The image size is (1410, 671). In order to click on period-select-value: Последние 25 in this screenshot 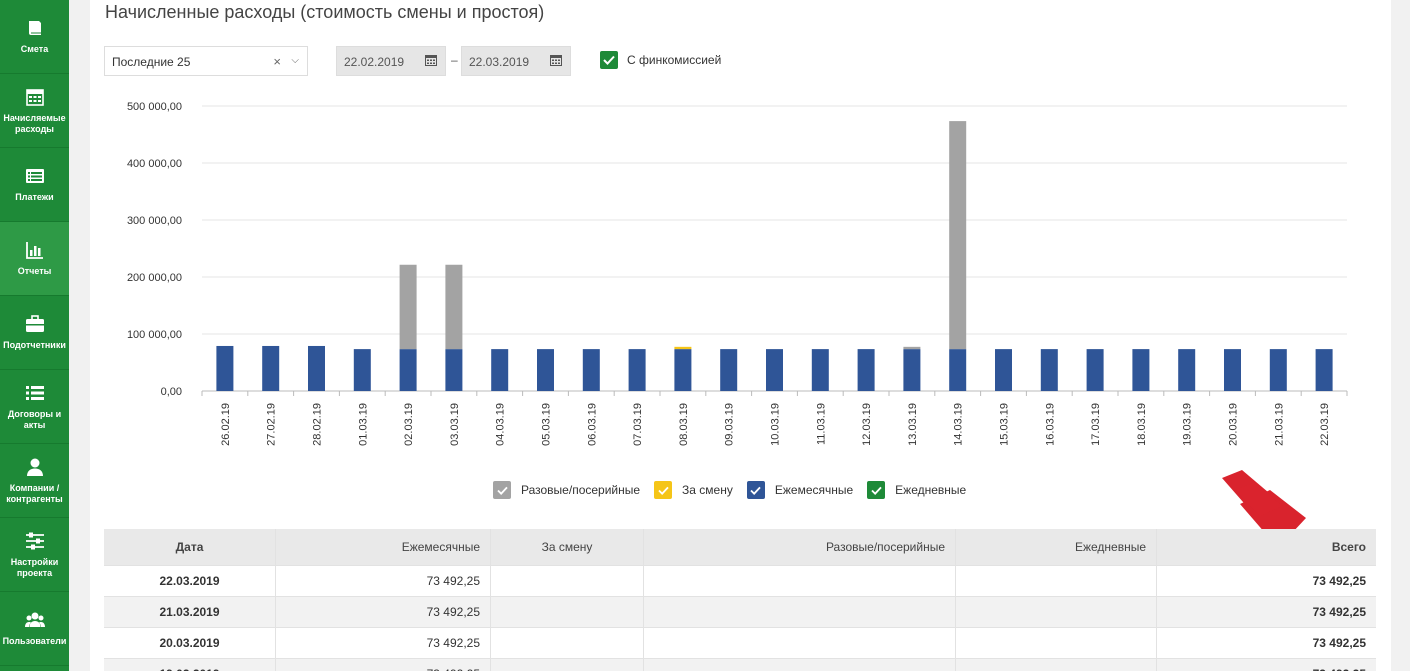, I will do `click(151, 62)`.